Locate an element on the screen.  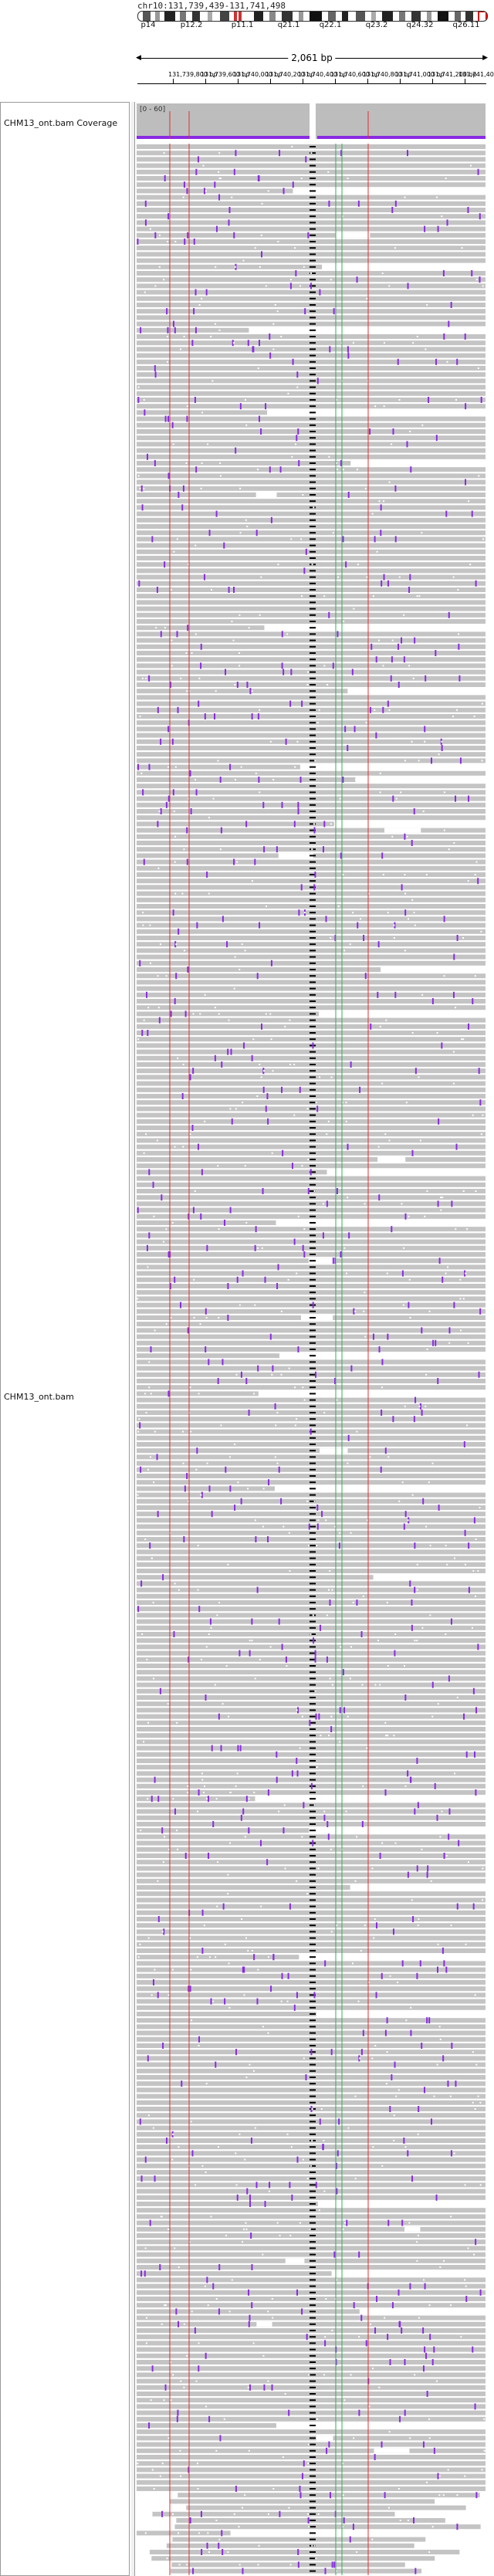
span-indicator: ◀ ▶ 2,061 bp is located at coordinates (312, 57).